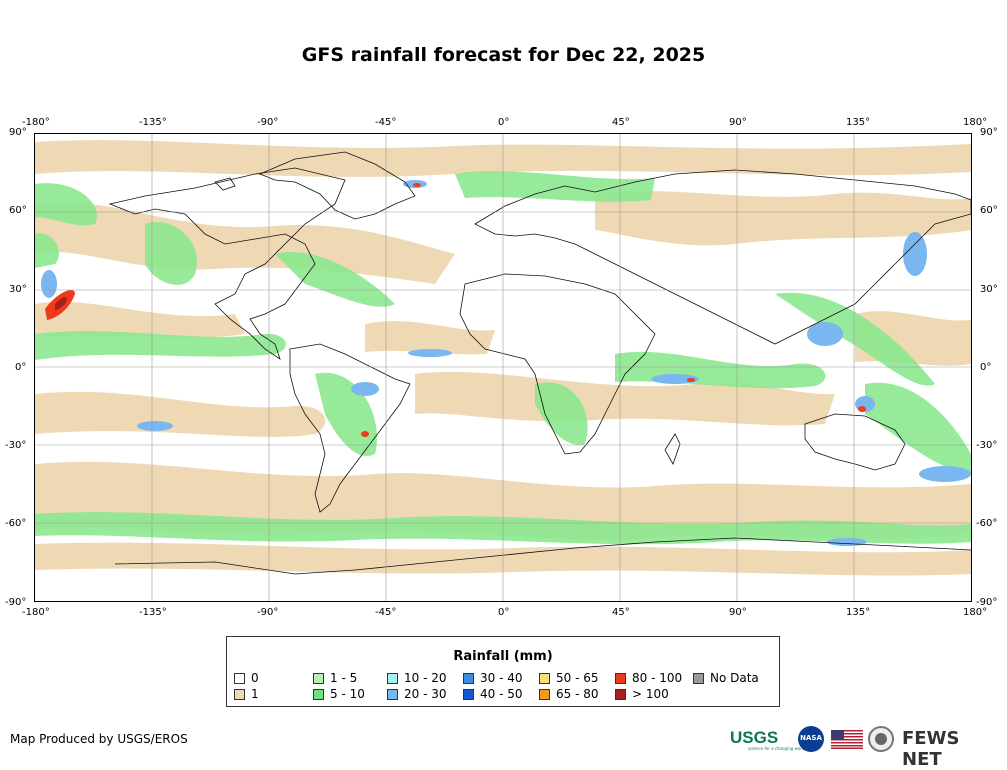 Image resolution: width=1007 pixels, height=770 pixels. Describe the element at coordinates (650, 694) in the screenshot. I see `legend-label: > 100` at that location.